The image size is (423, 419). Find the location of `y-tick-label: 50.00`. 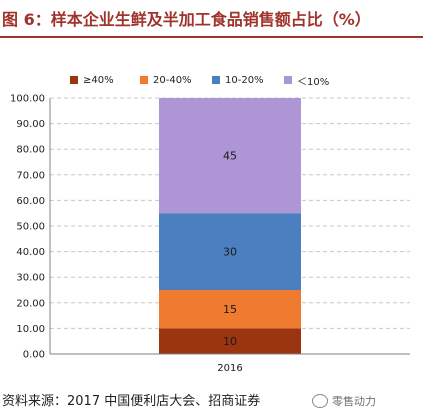

y-tick-label: 50.00 is located at coordinates (30, 227).